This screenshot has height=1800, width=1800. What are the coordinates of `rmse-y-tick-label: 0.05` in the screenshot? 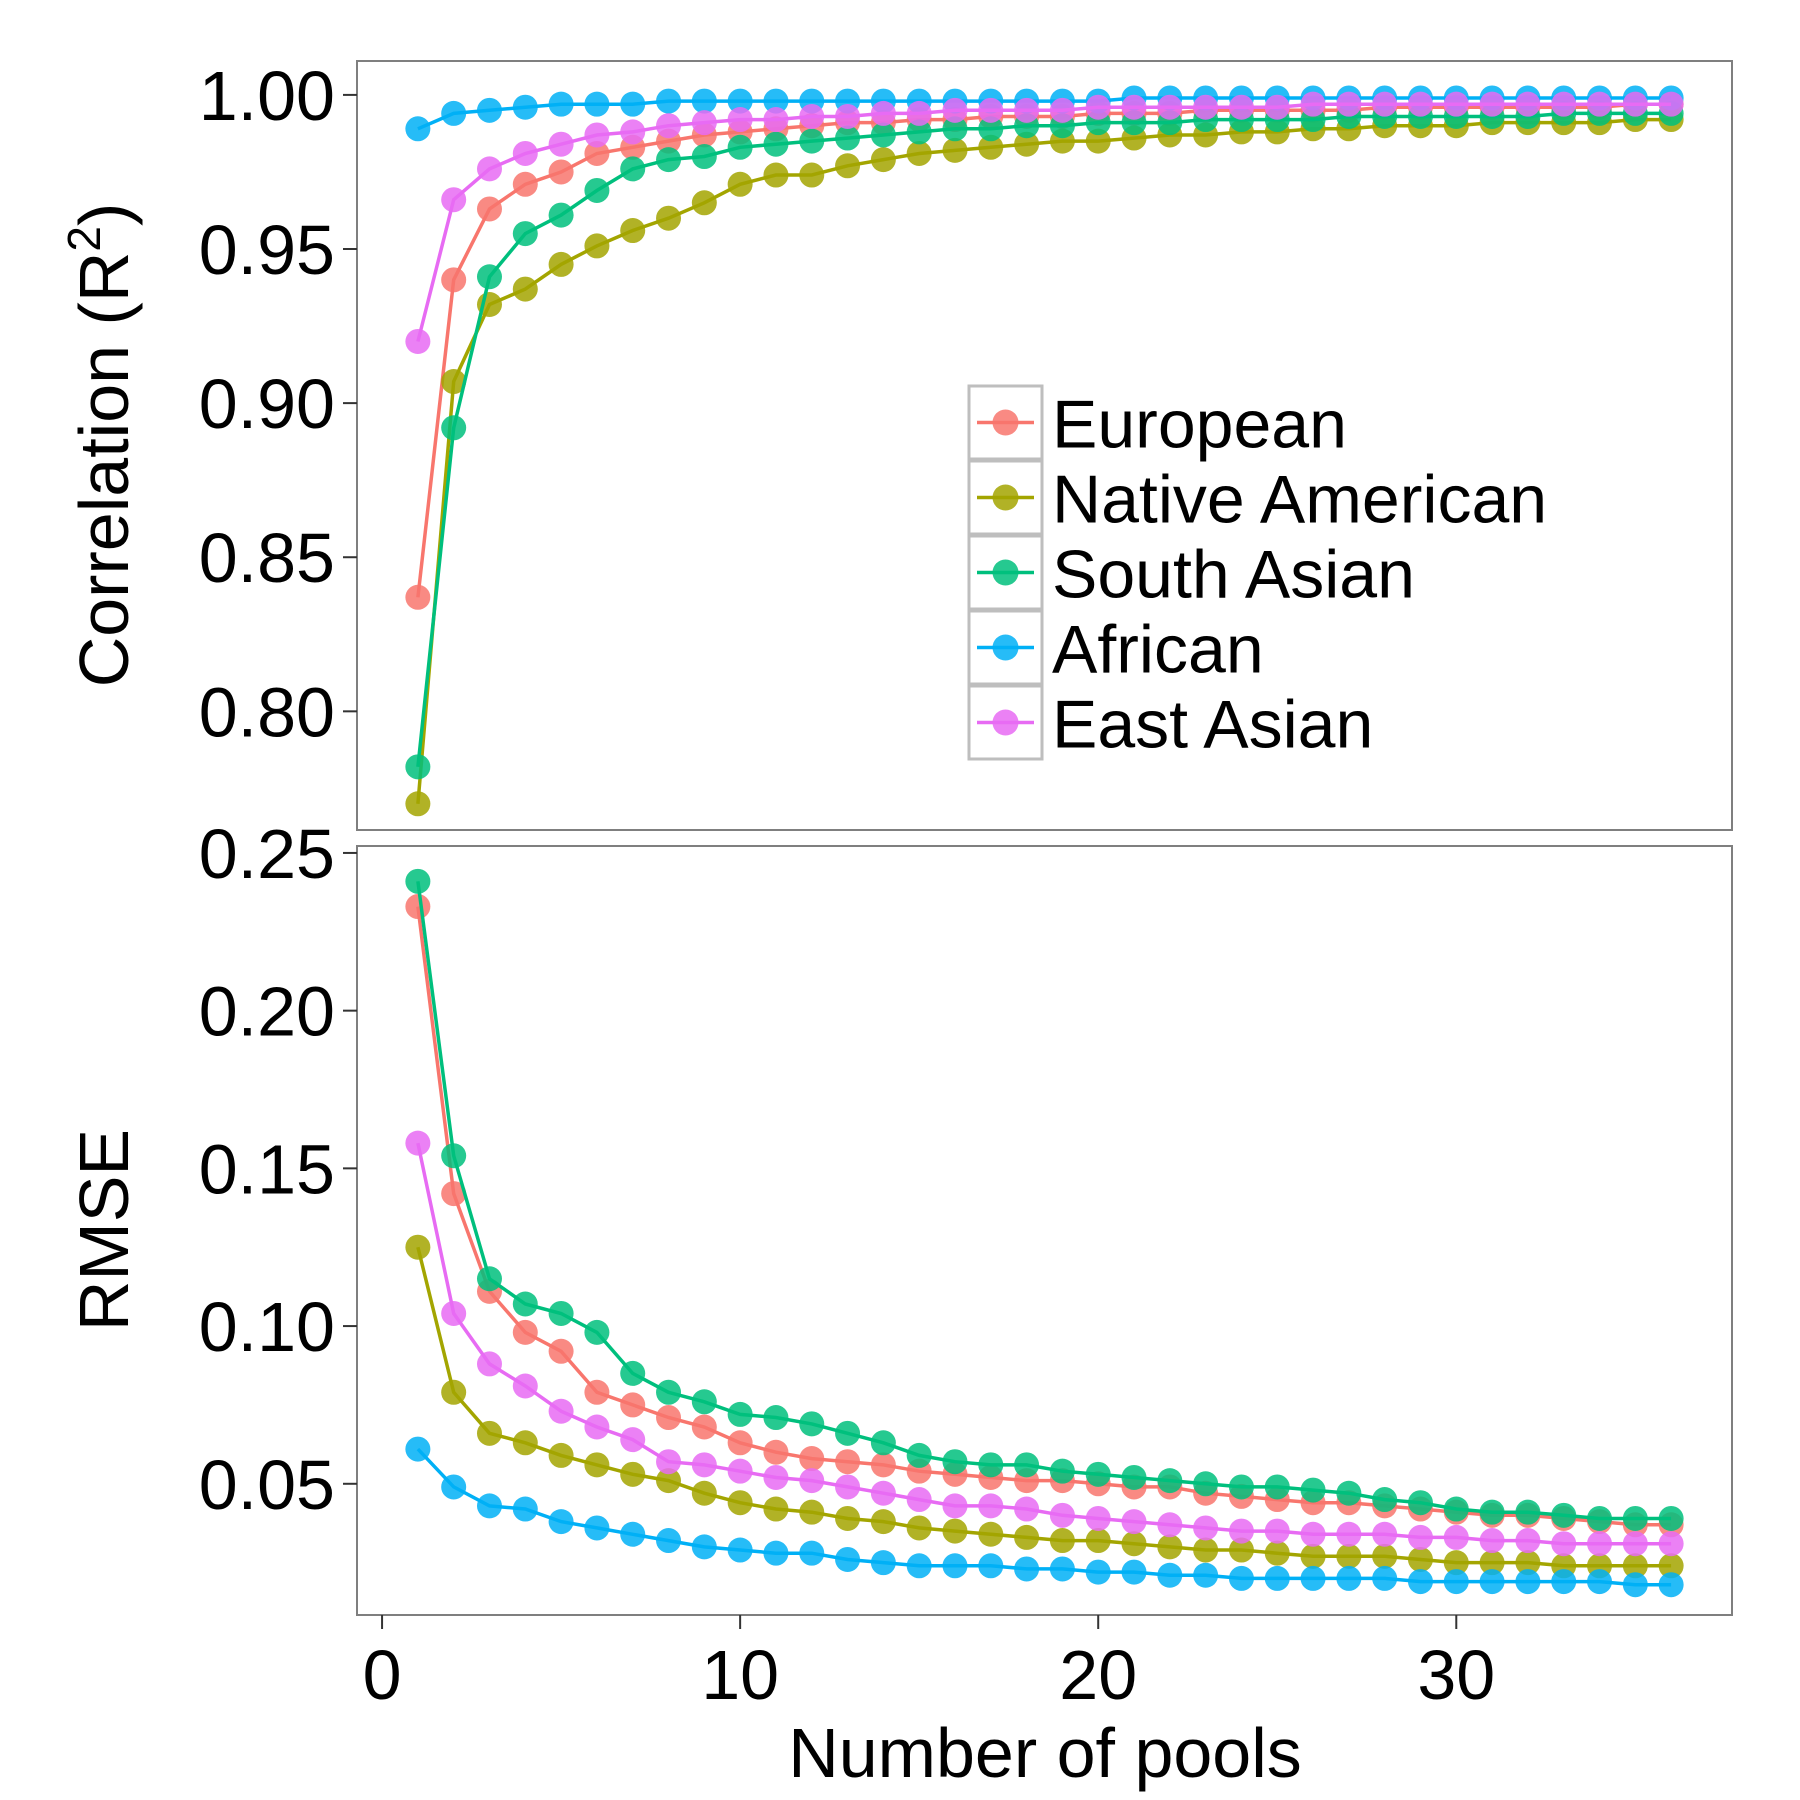 It's located at (267, 1485).